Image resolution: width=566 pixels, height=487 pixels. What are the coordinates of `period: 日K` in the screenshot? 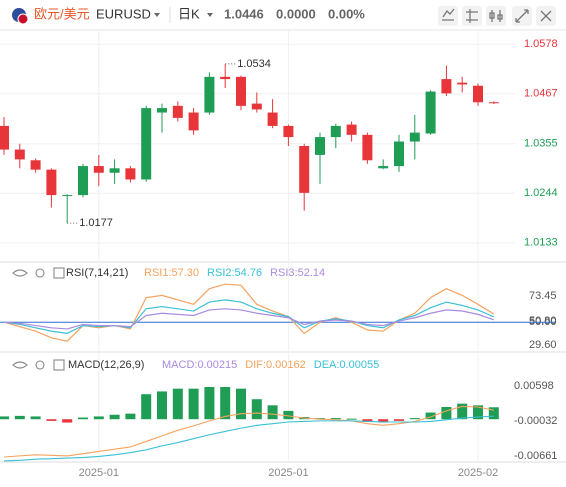 It's located at (189, 13).